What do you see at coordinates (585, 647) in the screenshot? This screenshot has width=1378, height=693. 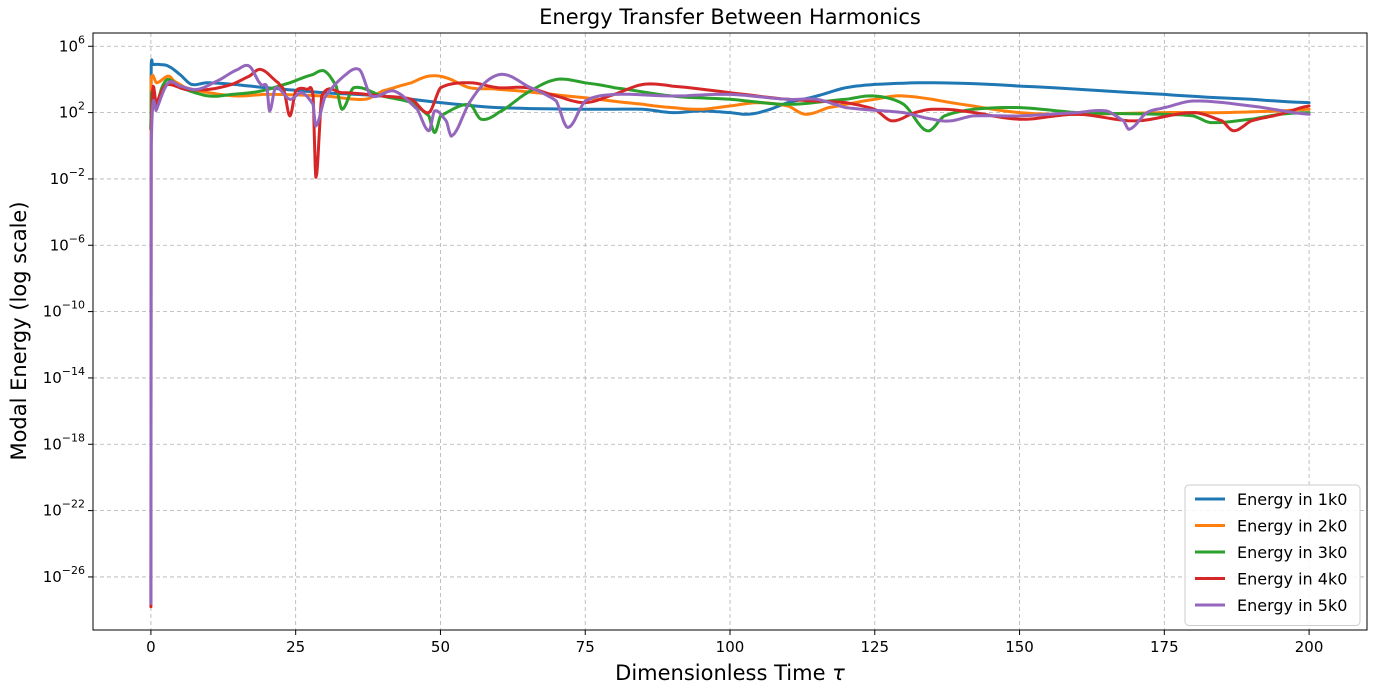 I see `x-tick-label: 75` at bounding box center [585, 647].